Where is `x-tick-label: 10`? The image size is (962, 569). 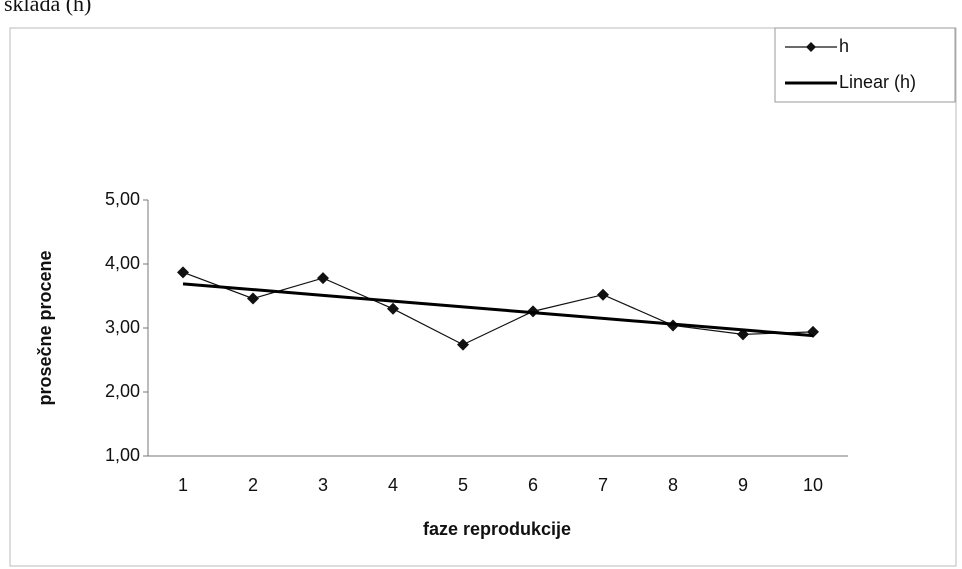
x-tick-label: 10 is located at coordinates (813, 485).